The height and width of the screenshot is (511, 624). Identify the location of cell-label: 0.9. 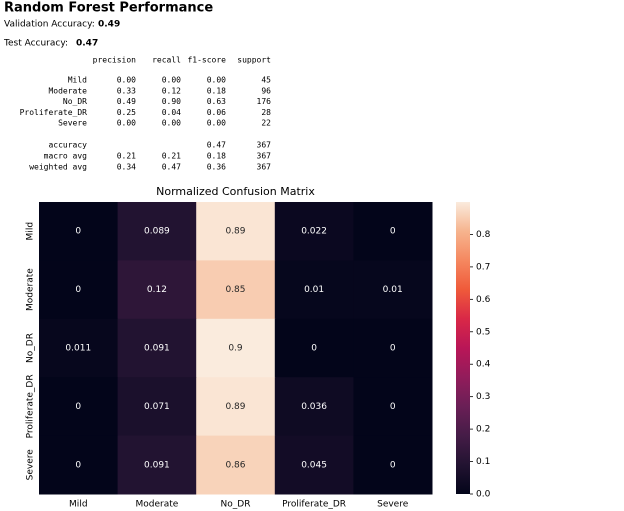
(235, 349).